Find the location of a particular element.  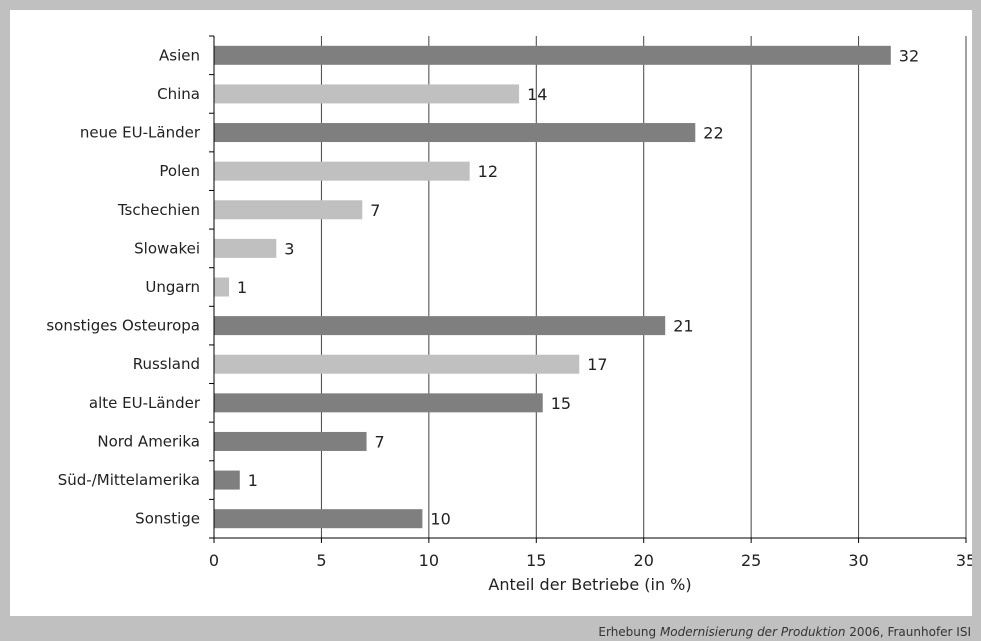

category-label: Ungarn is located at coordinates (172, 287).